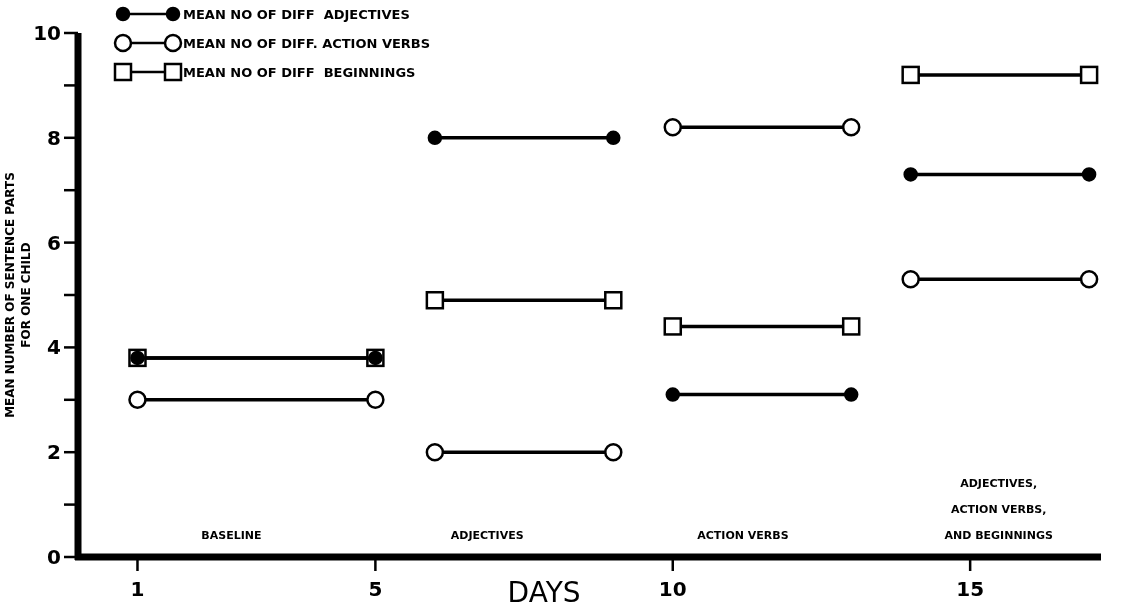 Image resolution: width=1124 pixels, height=606 pixels. I want to click on annotation: ADJECTIVES, ACTION VERBS, AND BEGINNINGS, so click(998, 509).